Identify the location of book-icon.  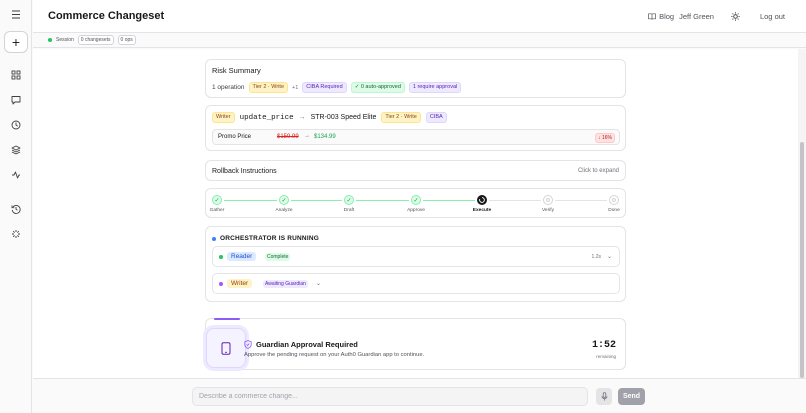
(652, 16).